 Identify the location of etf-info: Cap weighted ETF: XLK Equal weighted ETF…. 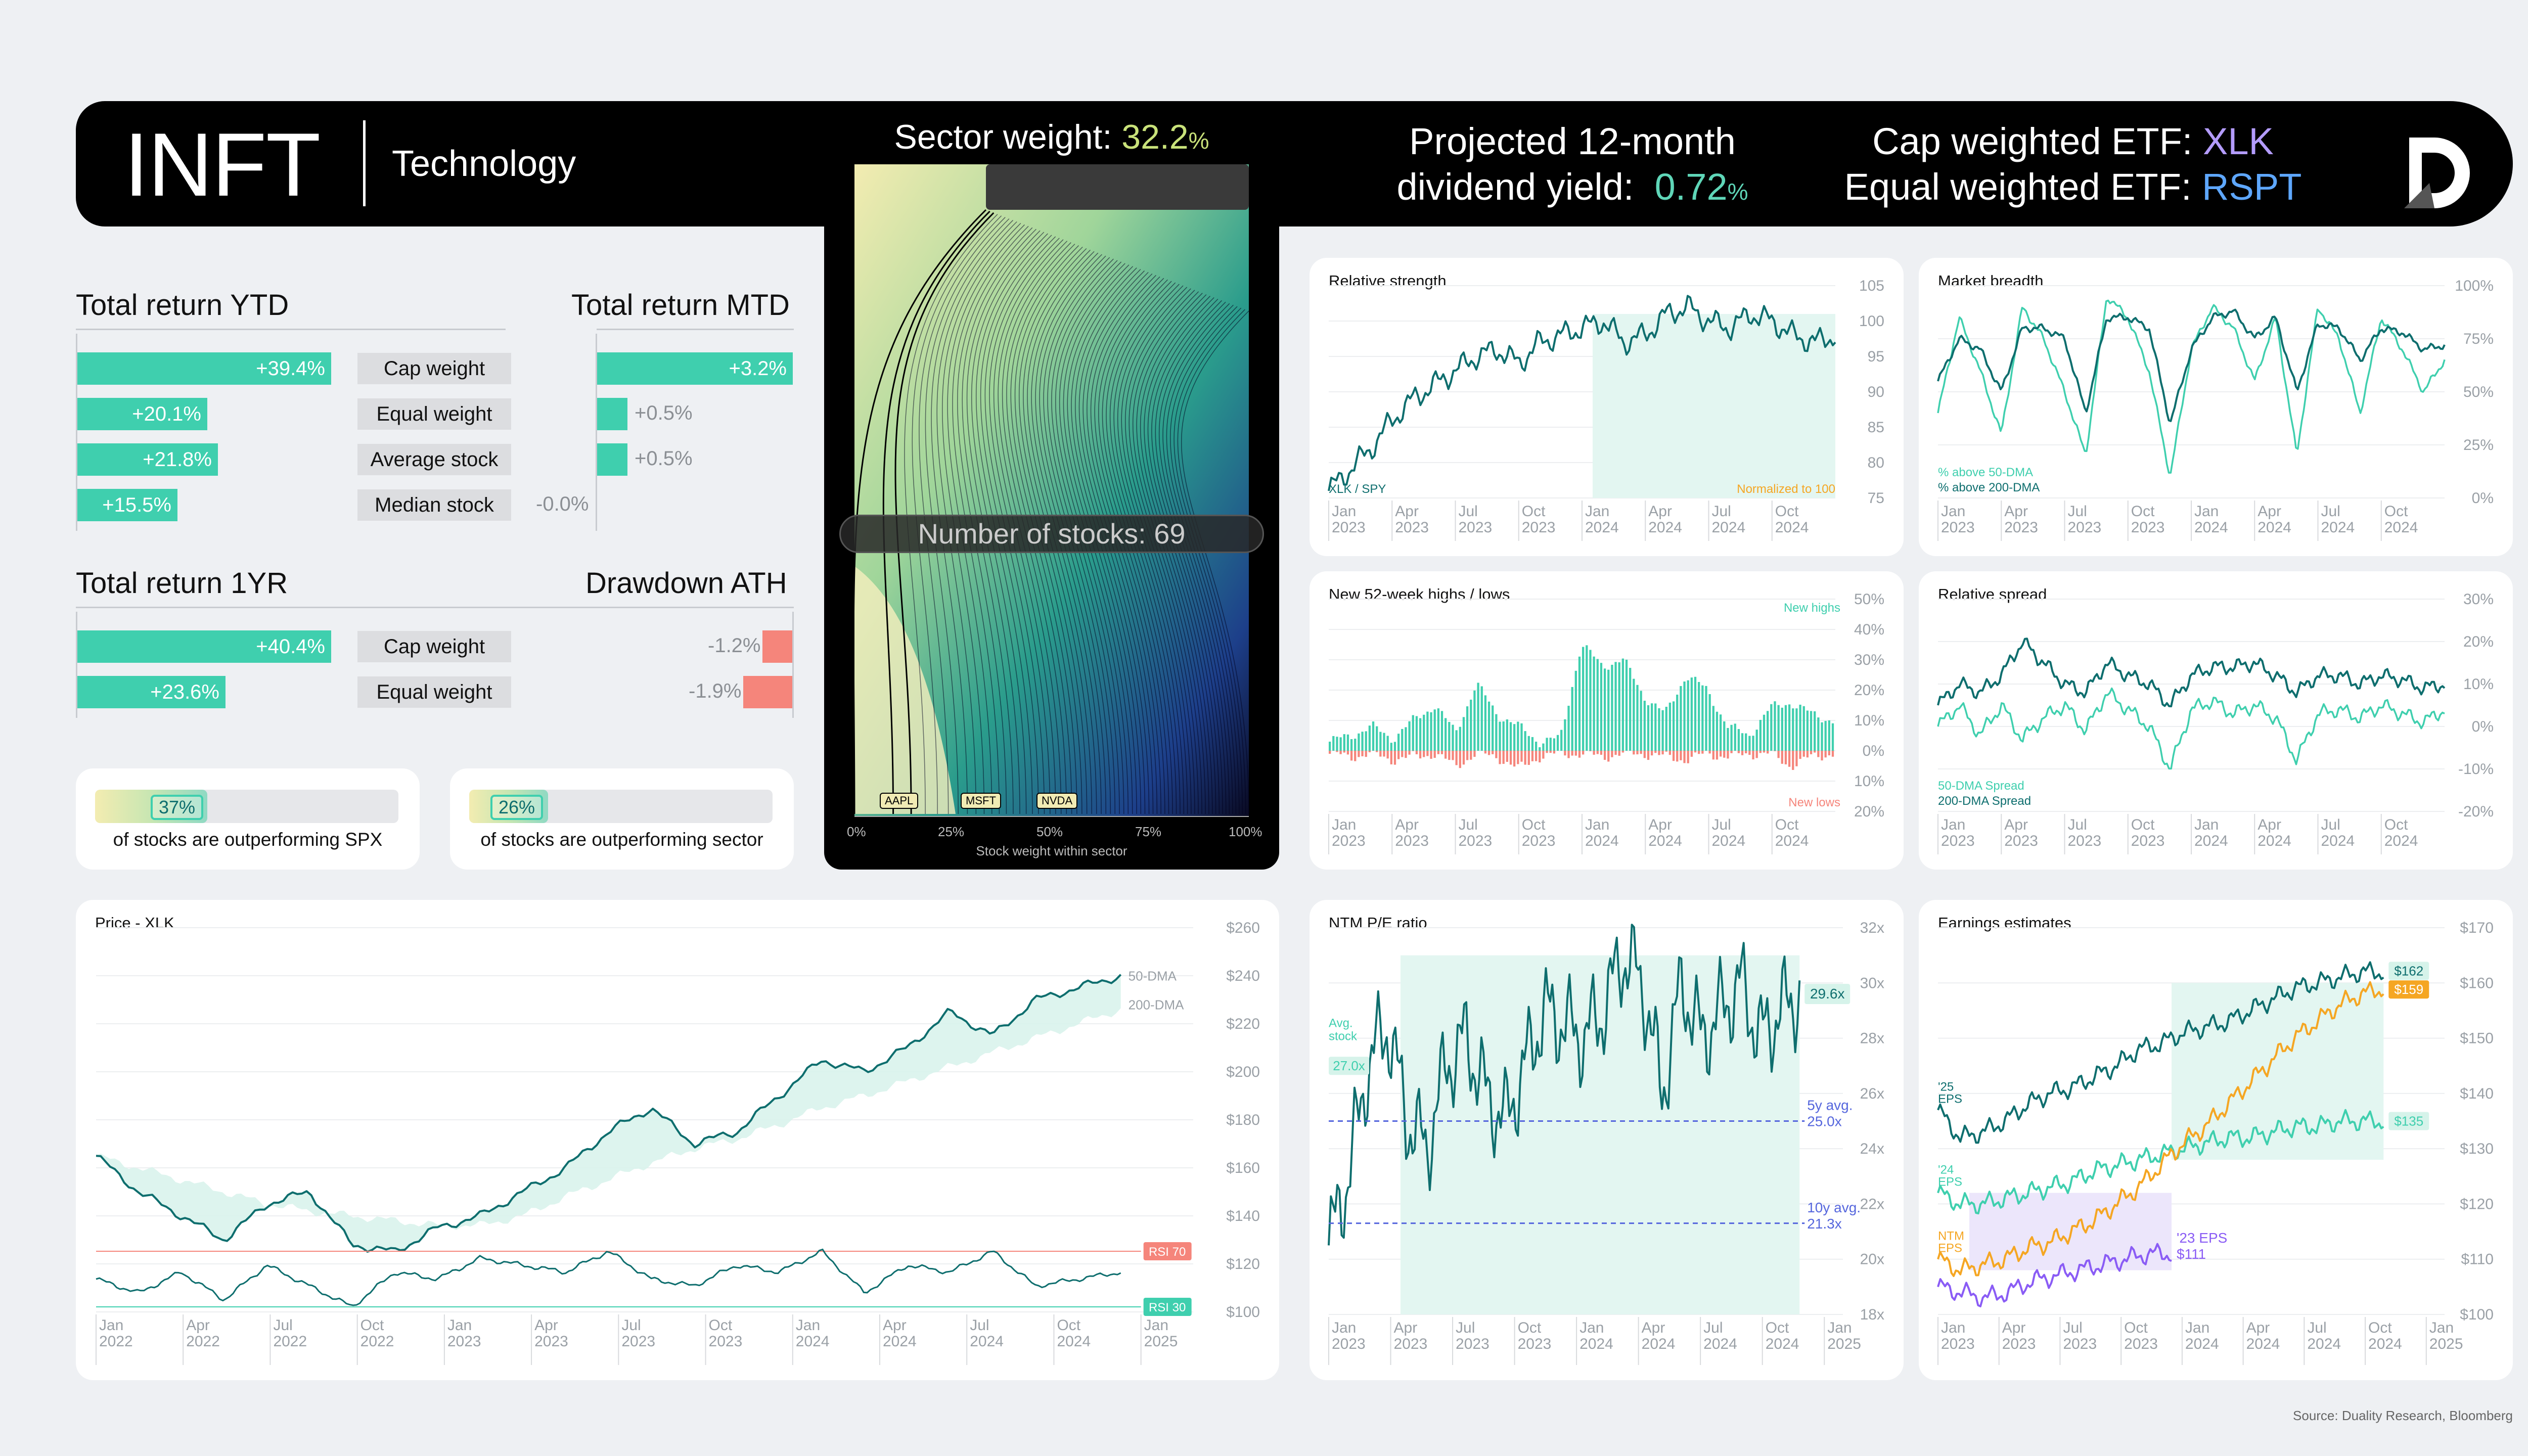
(2073, 164).